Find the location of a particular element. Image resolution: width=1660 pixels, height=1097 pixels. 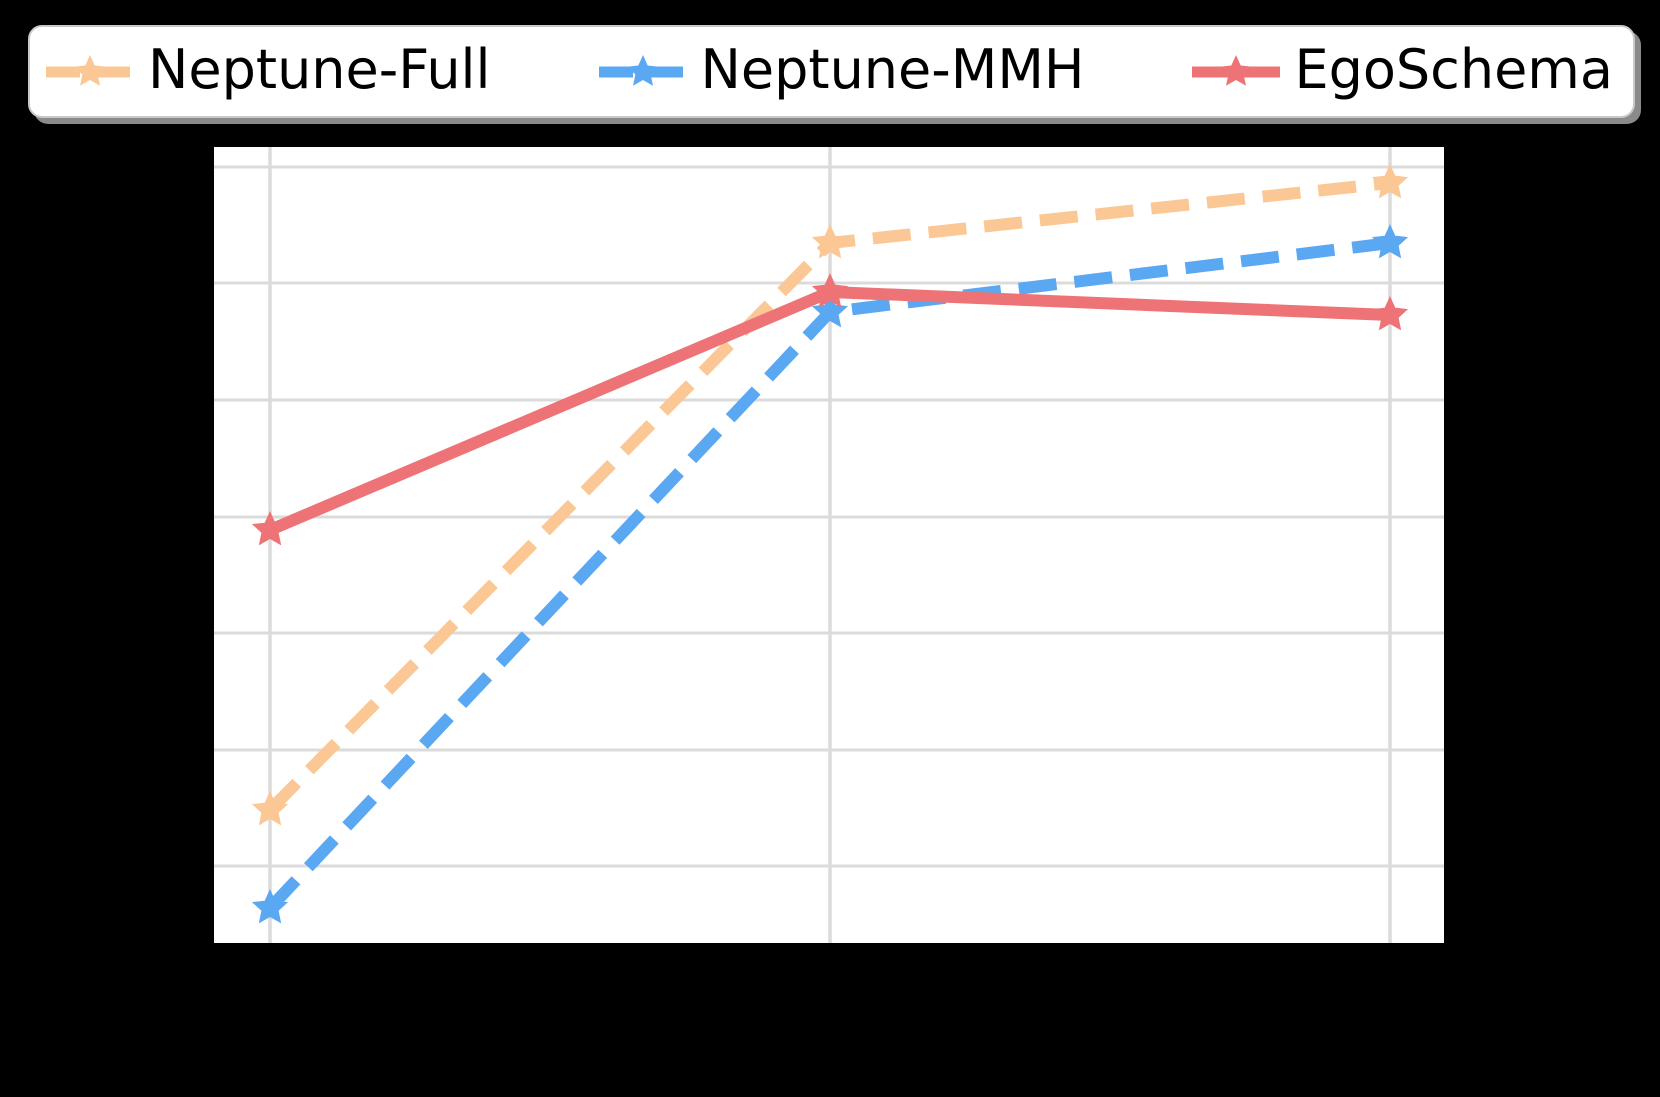

legend-label-egoschema: EgoSchema is located at coordinates (1453, 69).